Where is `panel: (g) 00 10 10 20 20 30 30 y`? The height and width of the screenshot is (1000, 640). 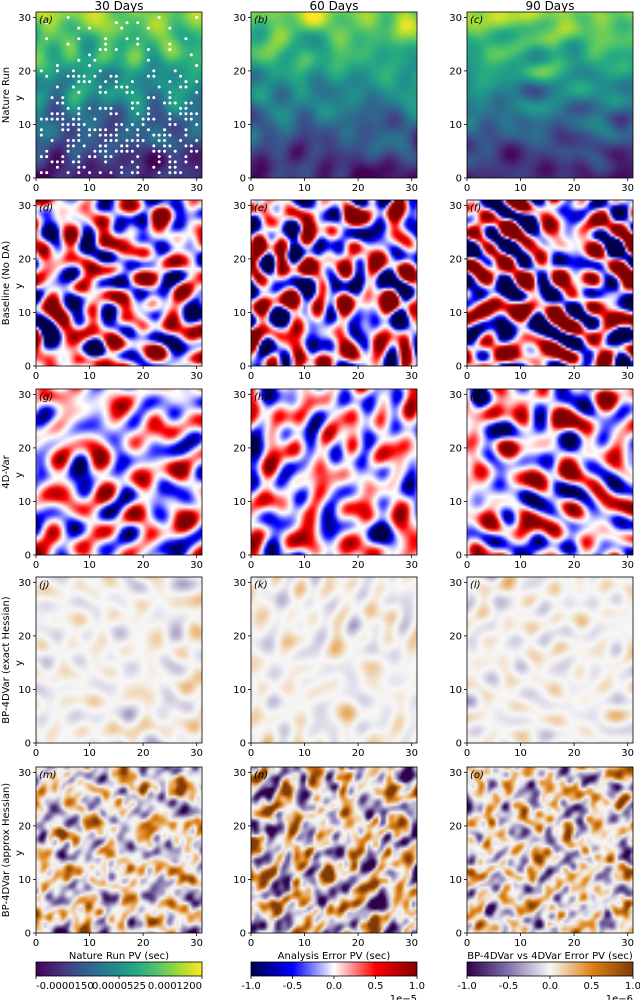 panel: (g) 00 10 10 20 20 30 30 y is located at coordinates (108, 479).